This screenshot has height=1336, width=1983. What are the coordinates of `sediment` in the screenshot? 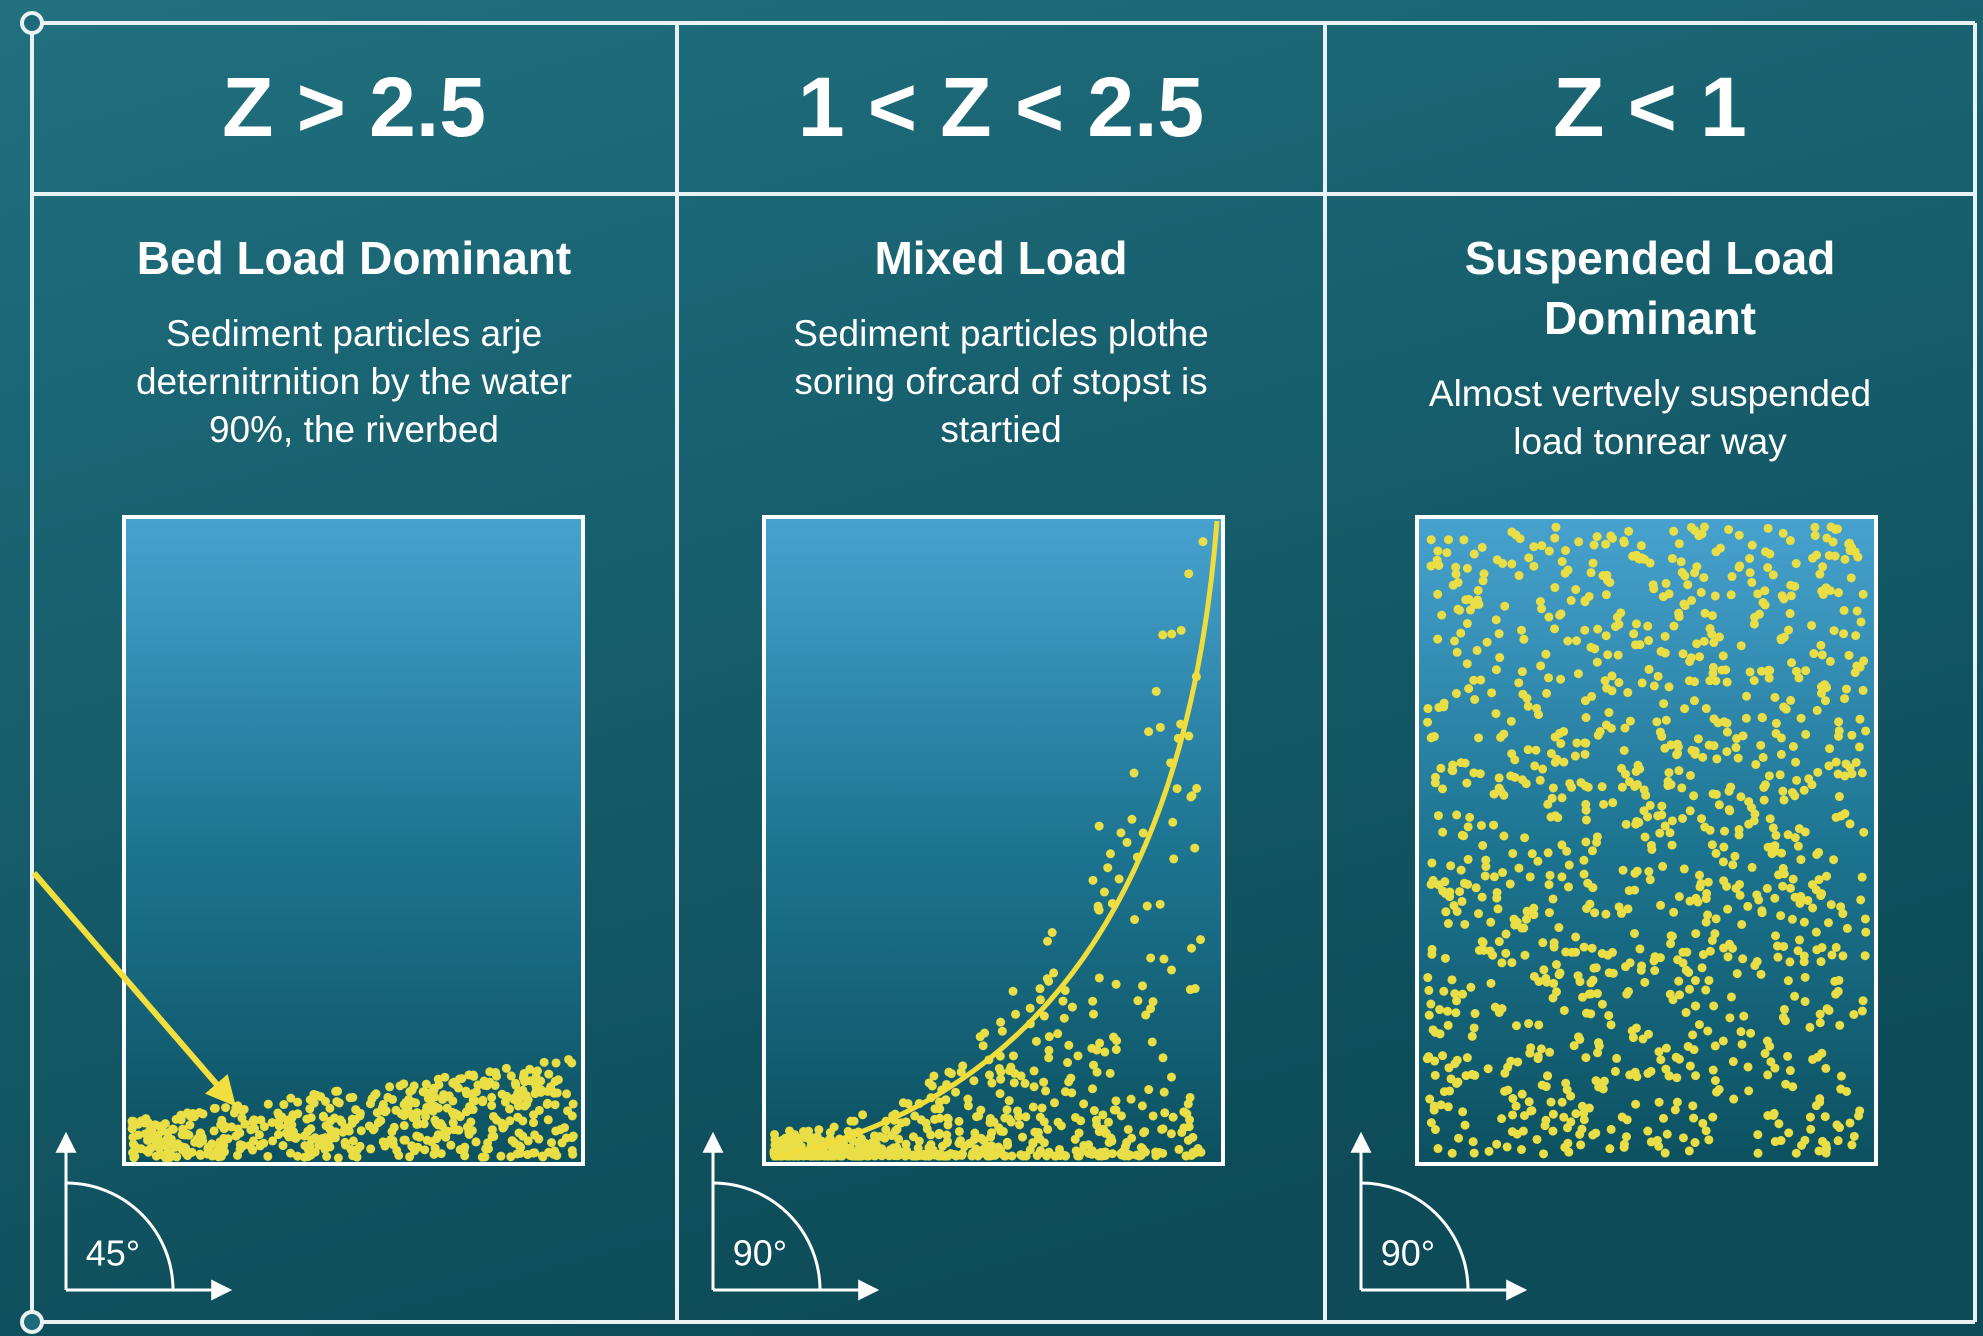 It's located at (1646, 840).